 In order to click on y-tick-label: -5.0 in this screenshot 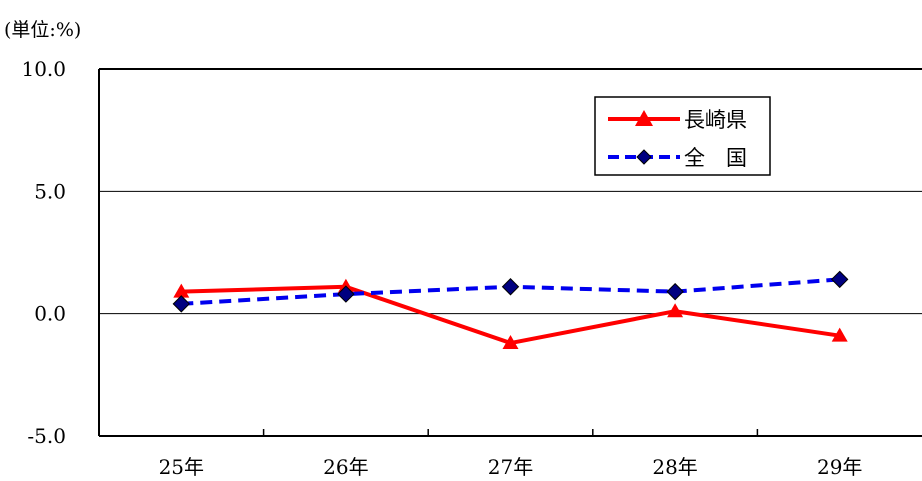, I will do `click(46, 436)`.